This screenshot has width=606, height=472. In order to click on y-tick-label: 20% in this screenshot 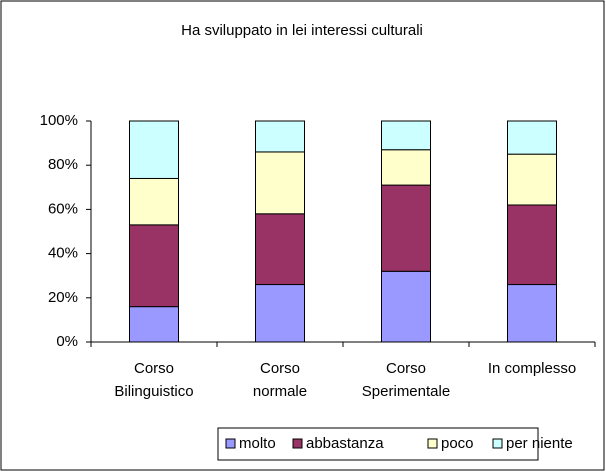, I will do `click(63, 297)`.